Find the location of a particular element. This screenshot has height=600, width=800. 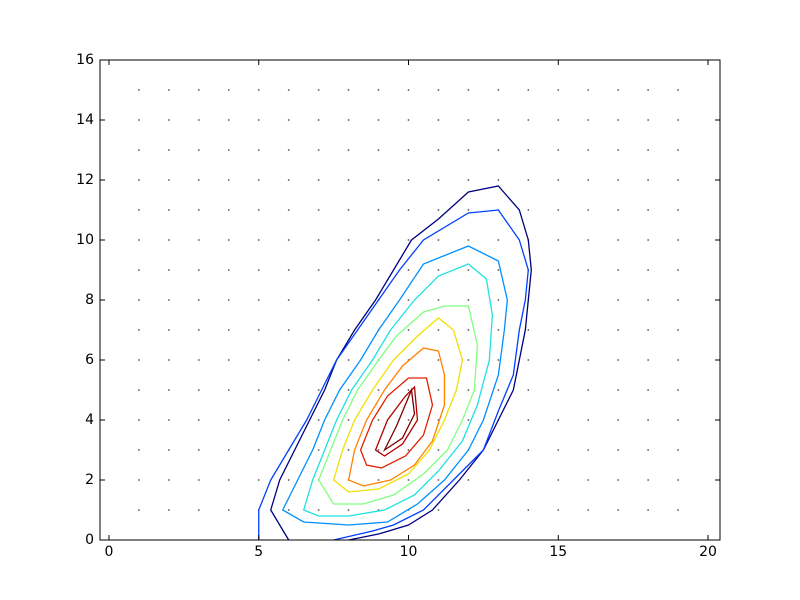

y-tick-label: 6 is located at coordinates (89, 360).